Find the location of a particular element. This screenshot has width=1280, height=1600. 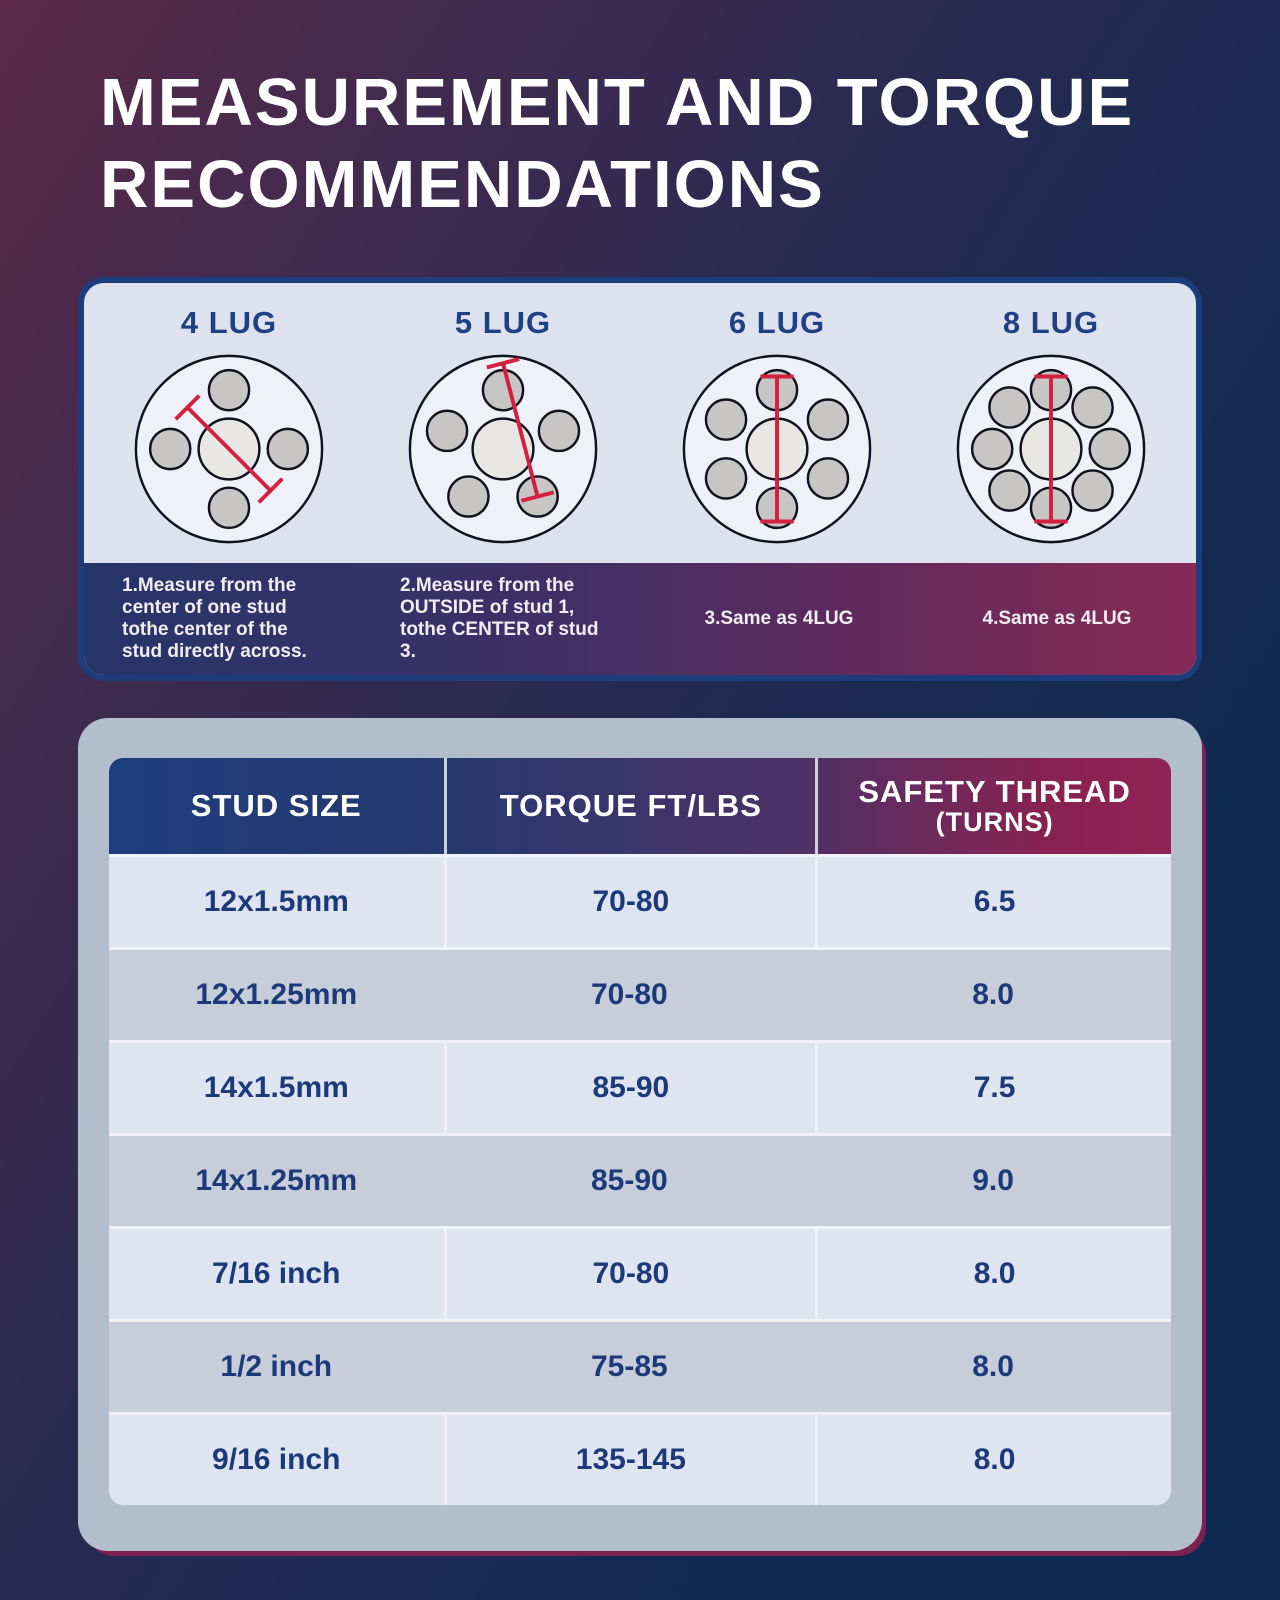

lug-label: 6 LUG is located at coordinates (777, 322).